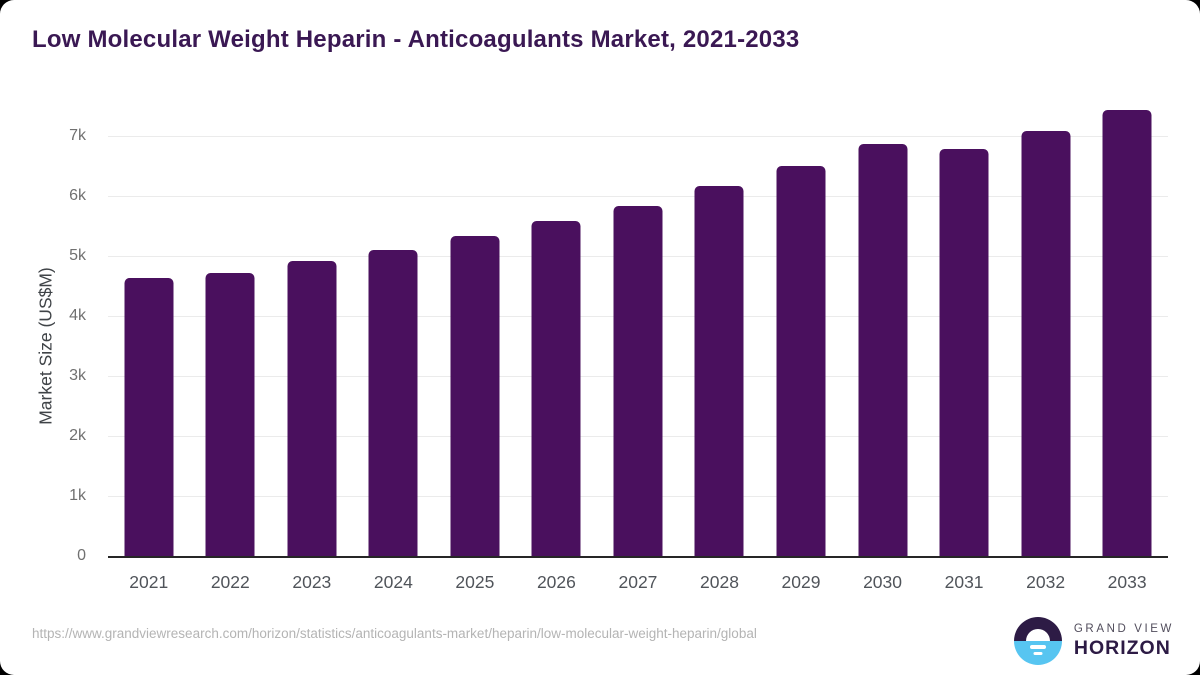  I want to click on x-tick-label-2023: 2023, so click(312, 582).